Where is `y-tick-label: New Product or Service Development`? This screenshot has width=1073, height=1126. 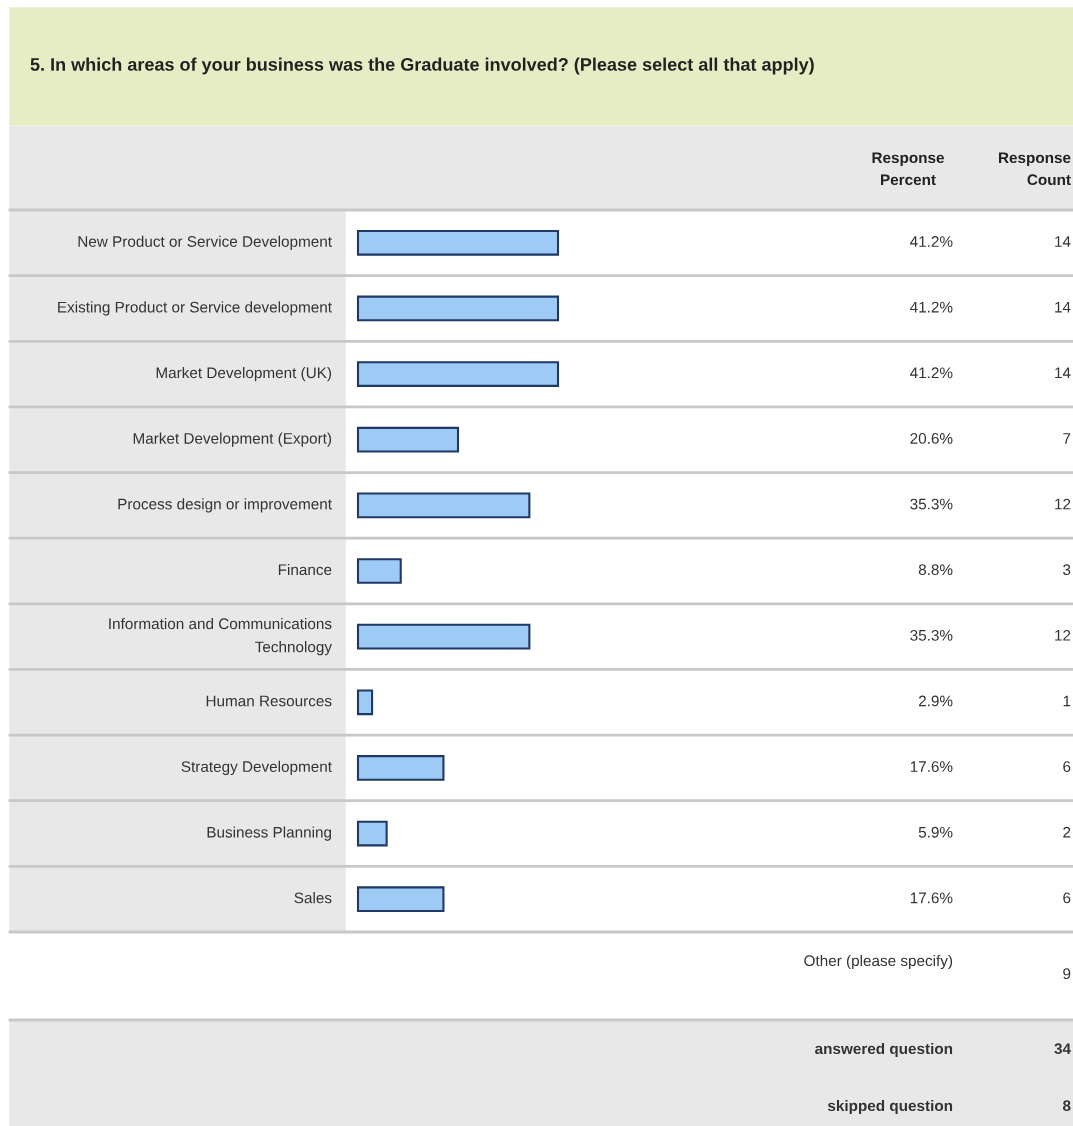
y-tick-label: New Product or Service Development is located at coordinates (205, 242).